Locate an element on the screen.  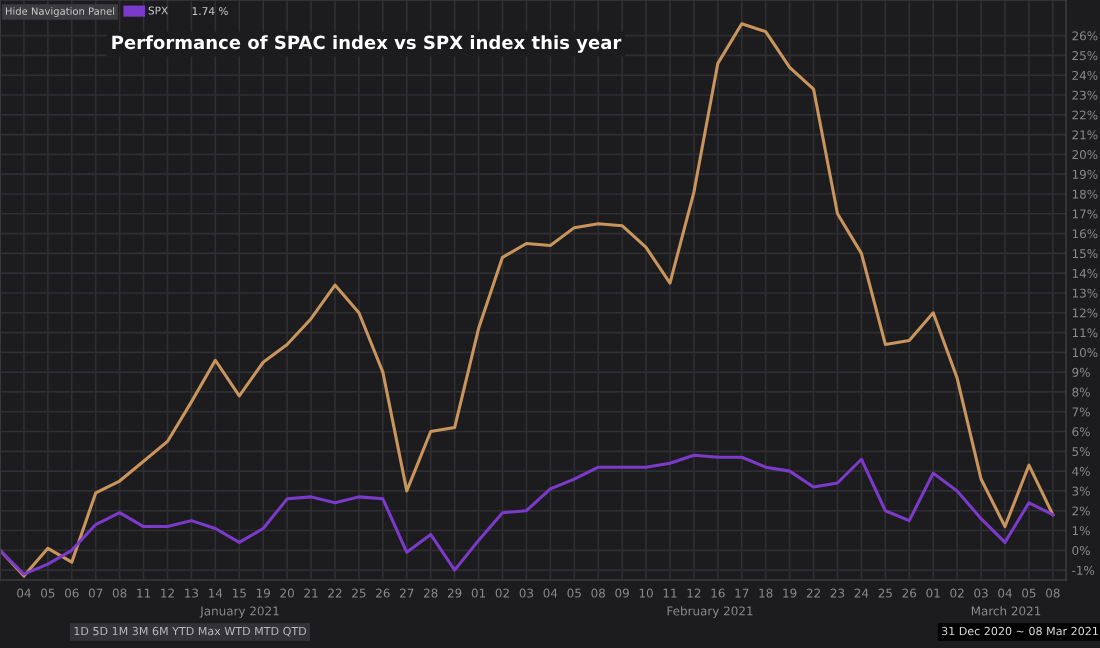
text: Performance of SPAC index vs SPX index this year is located at coordinates (367, 44).